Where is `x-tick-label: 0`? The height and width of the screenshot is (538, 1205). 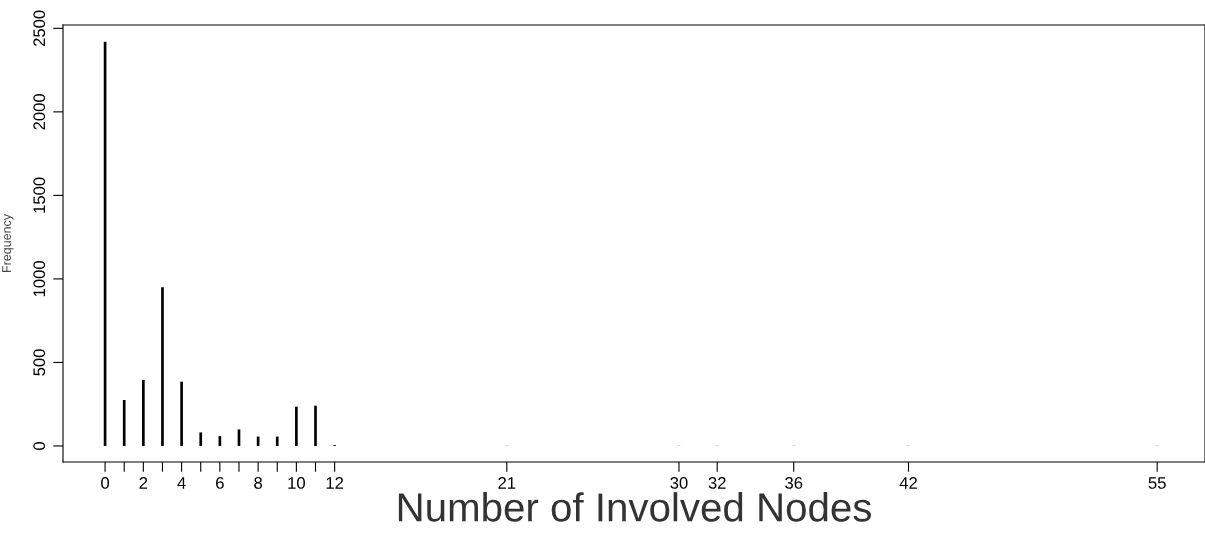 x-tick-label: 0 is located at coordinates (105, 483).